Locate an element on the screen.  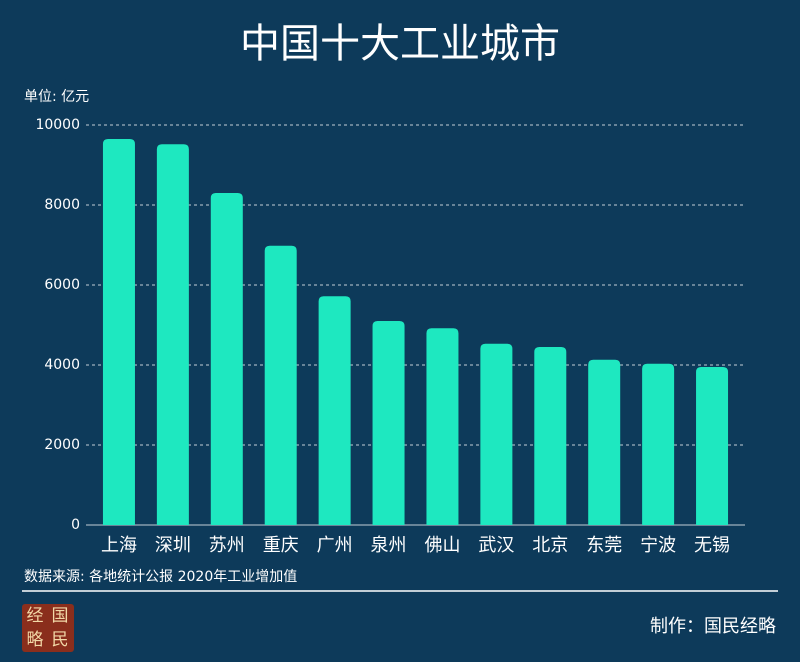
x-tick-label: 北京 is located at coordinates (550, 545).